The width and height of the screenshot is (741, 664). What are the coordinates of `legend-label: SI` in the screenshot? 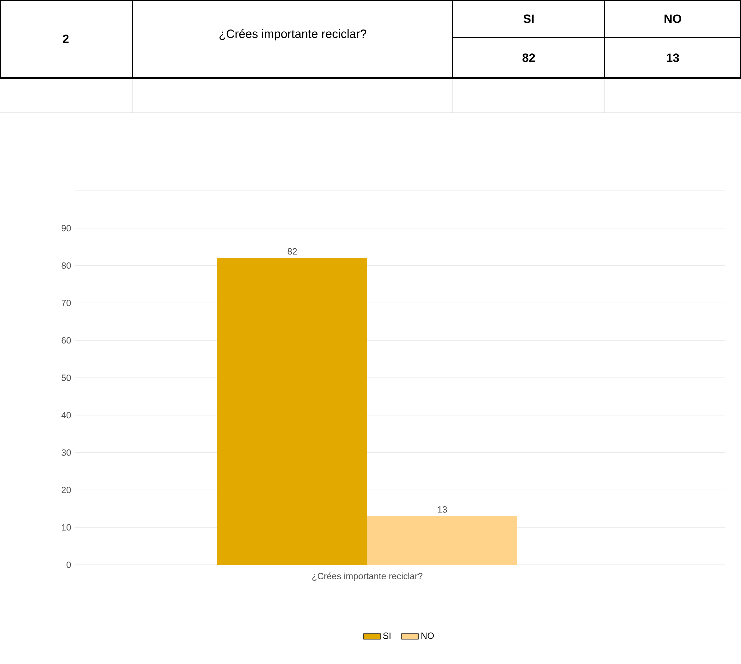 It's located at (387, 636).